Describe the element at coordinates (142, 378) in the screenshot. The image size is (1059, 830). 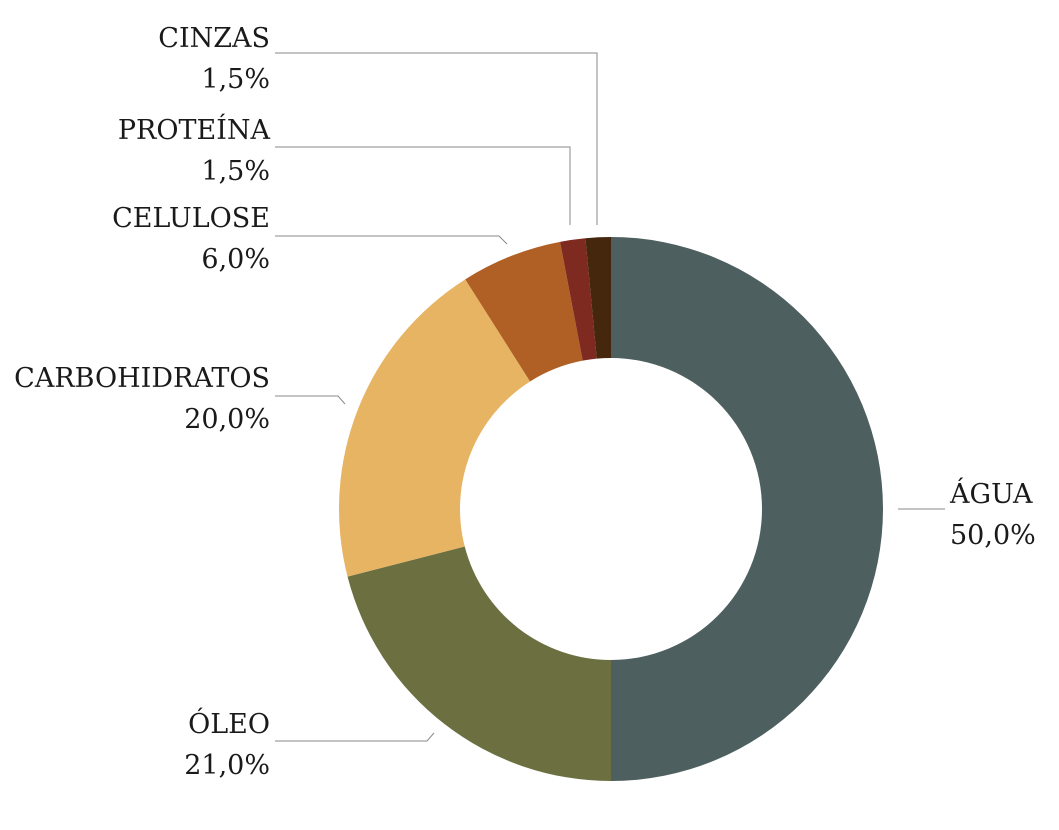
I see `slice-label-carbohidratos: CARBOHIDRATOS` at that location.